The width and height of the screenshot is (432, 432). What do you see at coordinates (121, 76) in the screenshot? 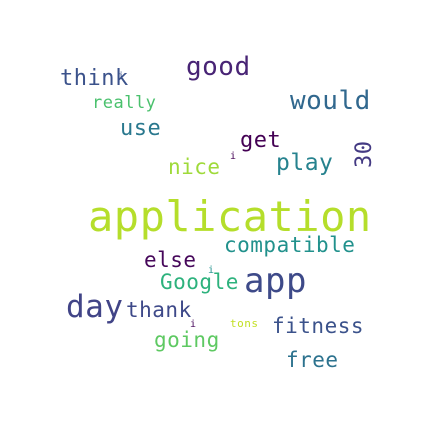
I see `word-i-1: i` at bounding box center [121, 76].